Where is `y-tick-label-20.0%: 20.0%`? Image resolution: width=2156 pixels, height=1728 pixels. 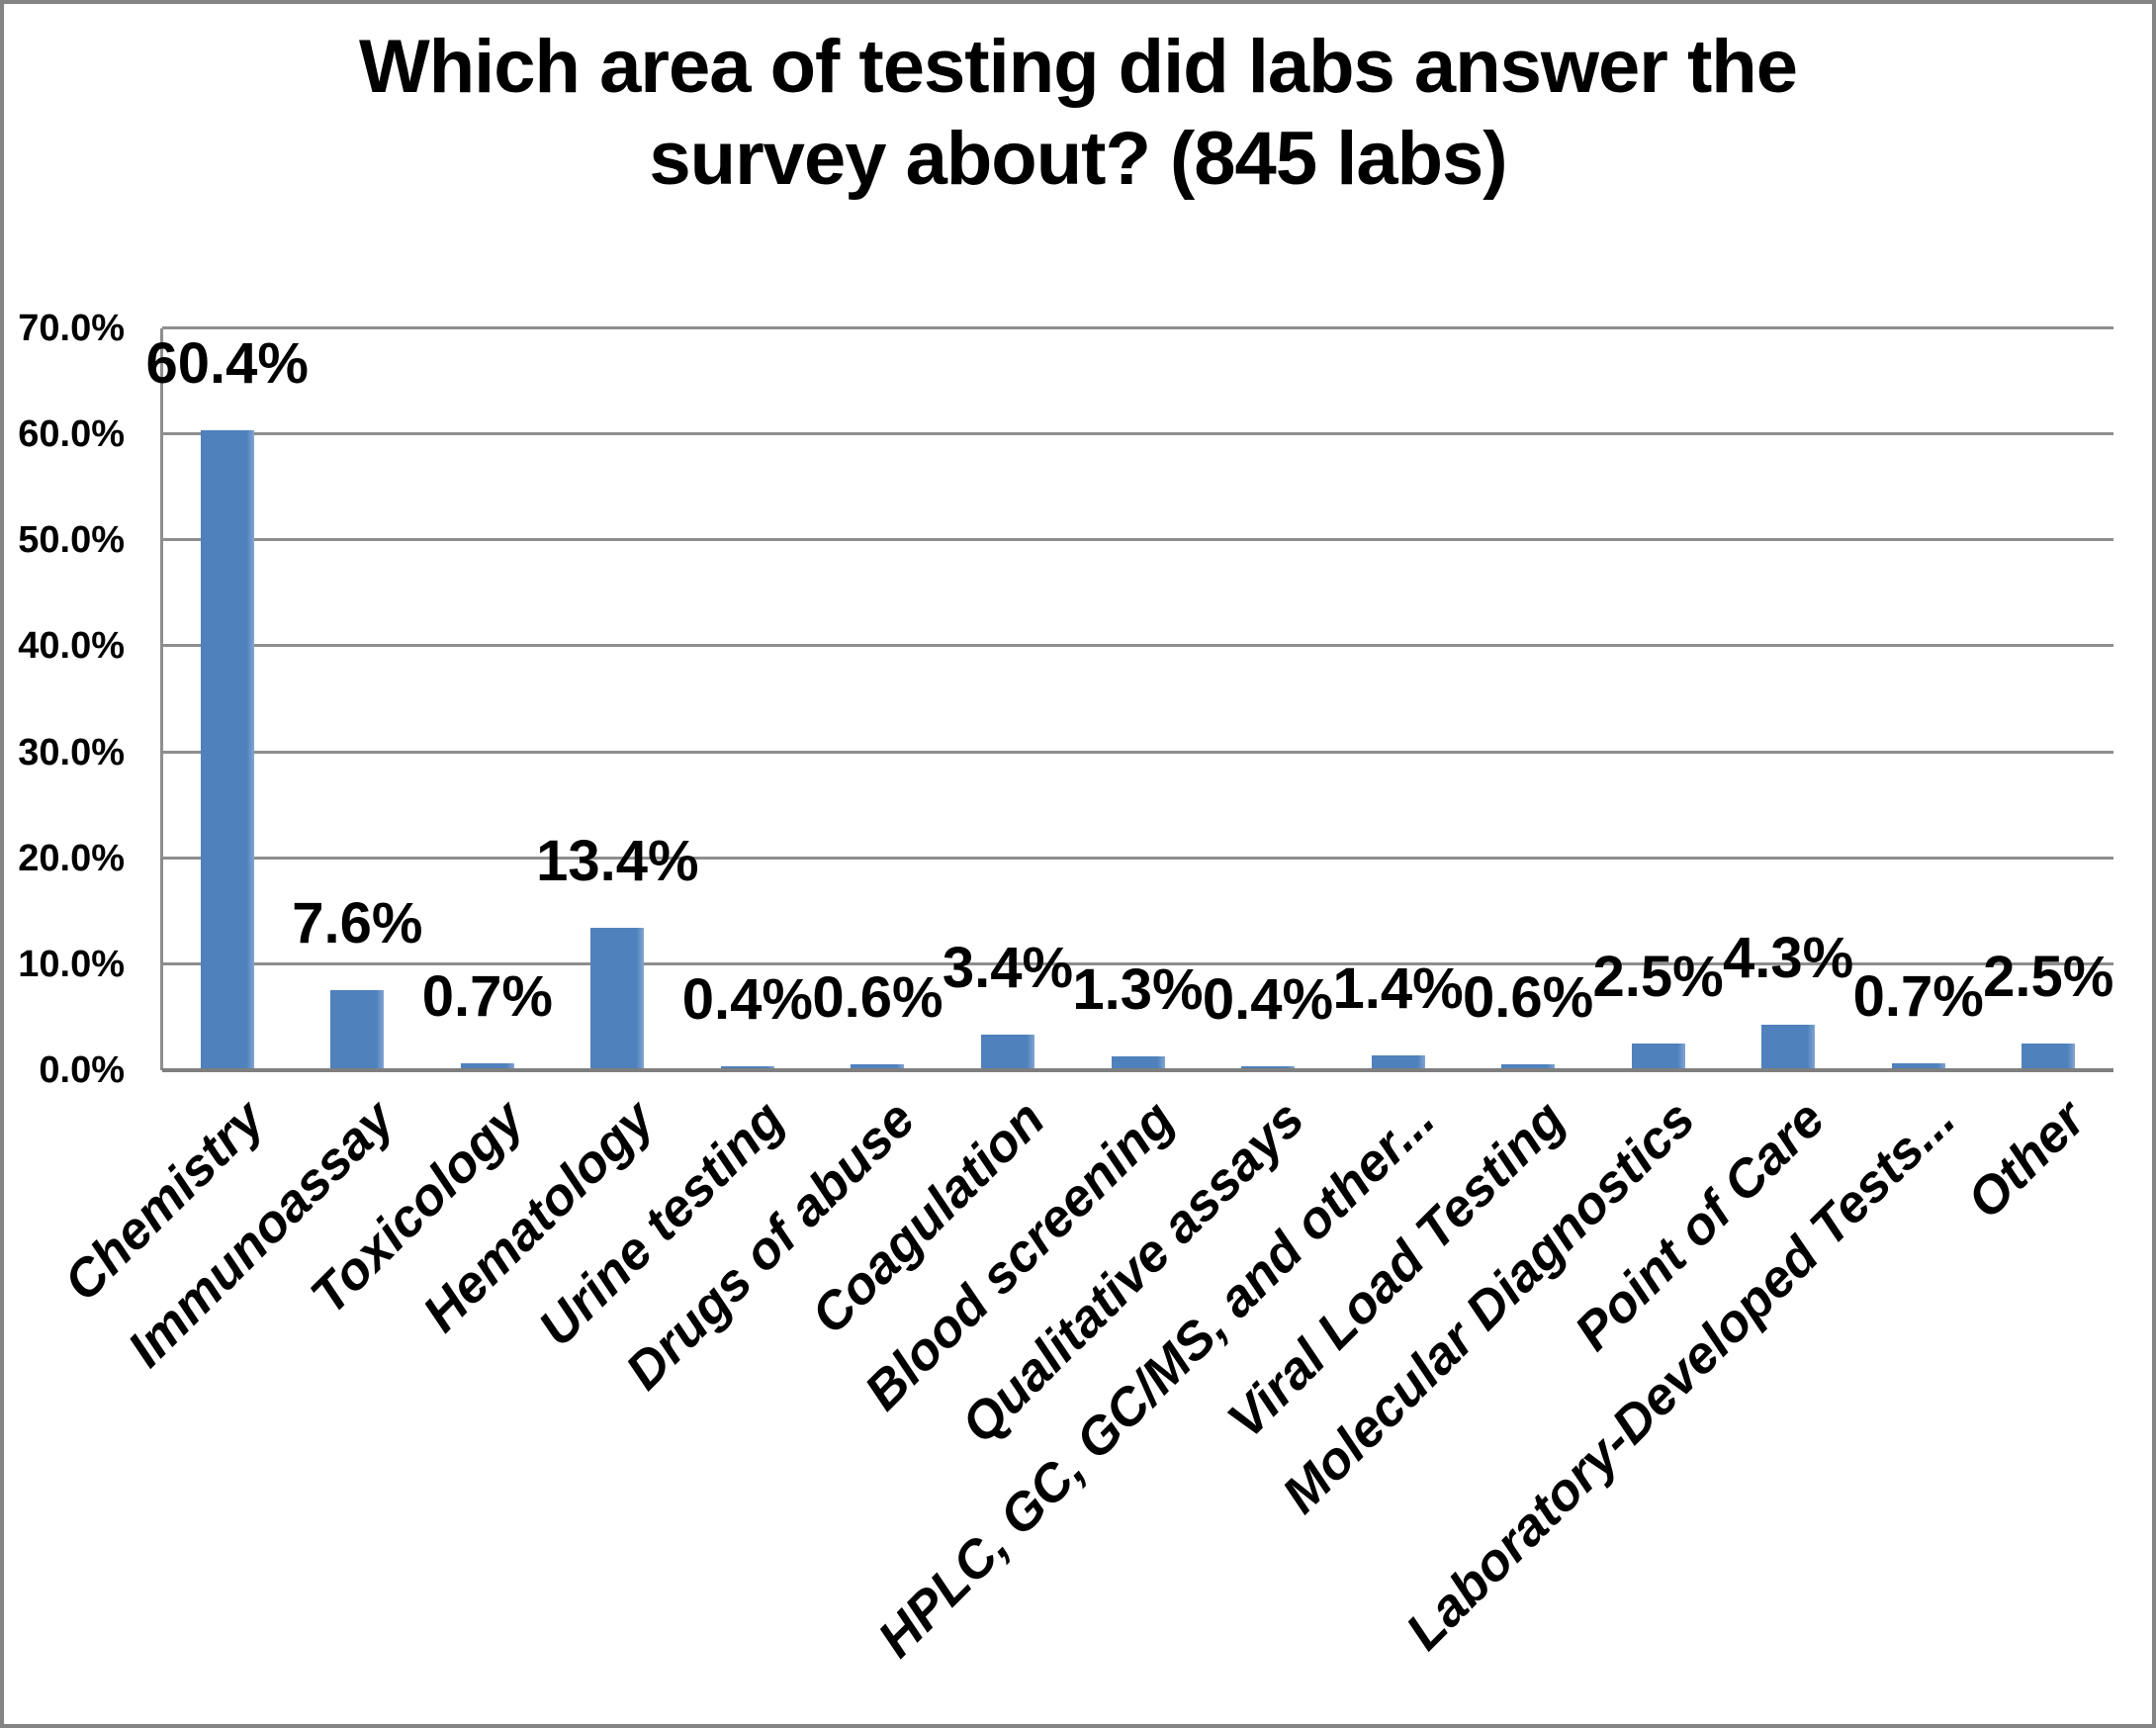 y-tick-label-20.0%: 20.0% is located at coordinates (71, 858).